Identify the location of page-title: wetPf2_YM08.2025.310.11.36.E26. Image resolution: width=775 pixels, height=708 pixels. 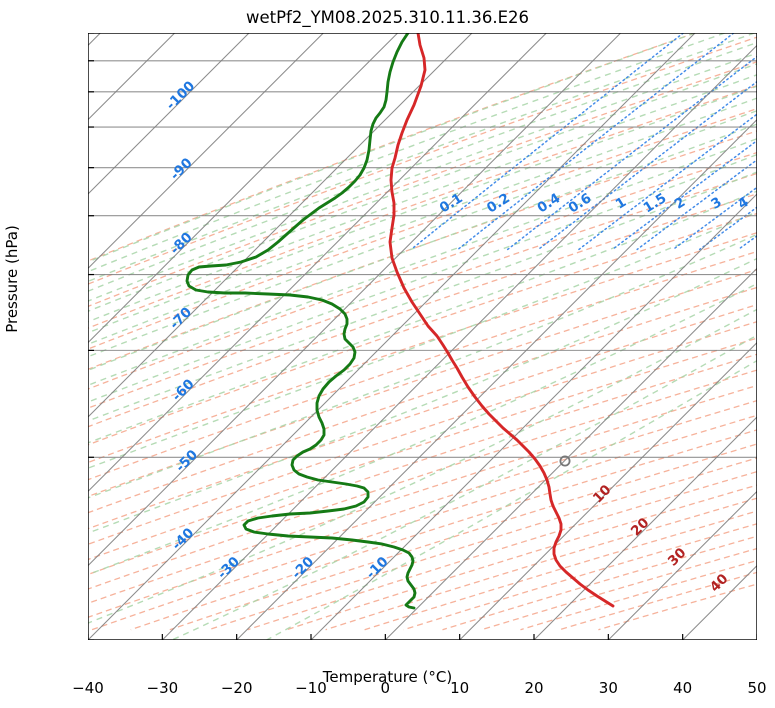
(387, 17).